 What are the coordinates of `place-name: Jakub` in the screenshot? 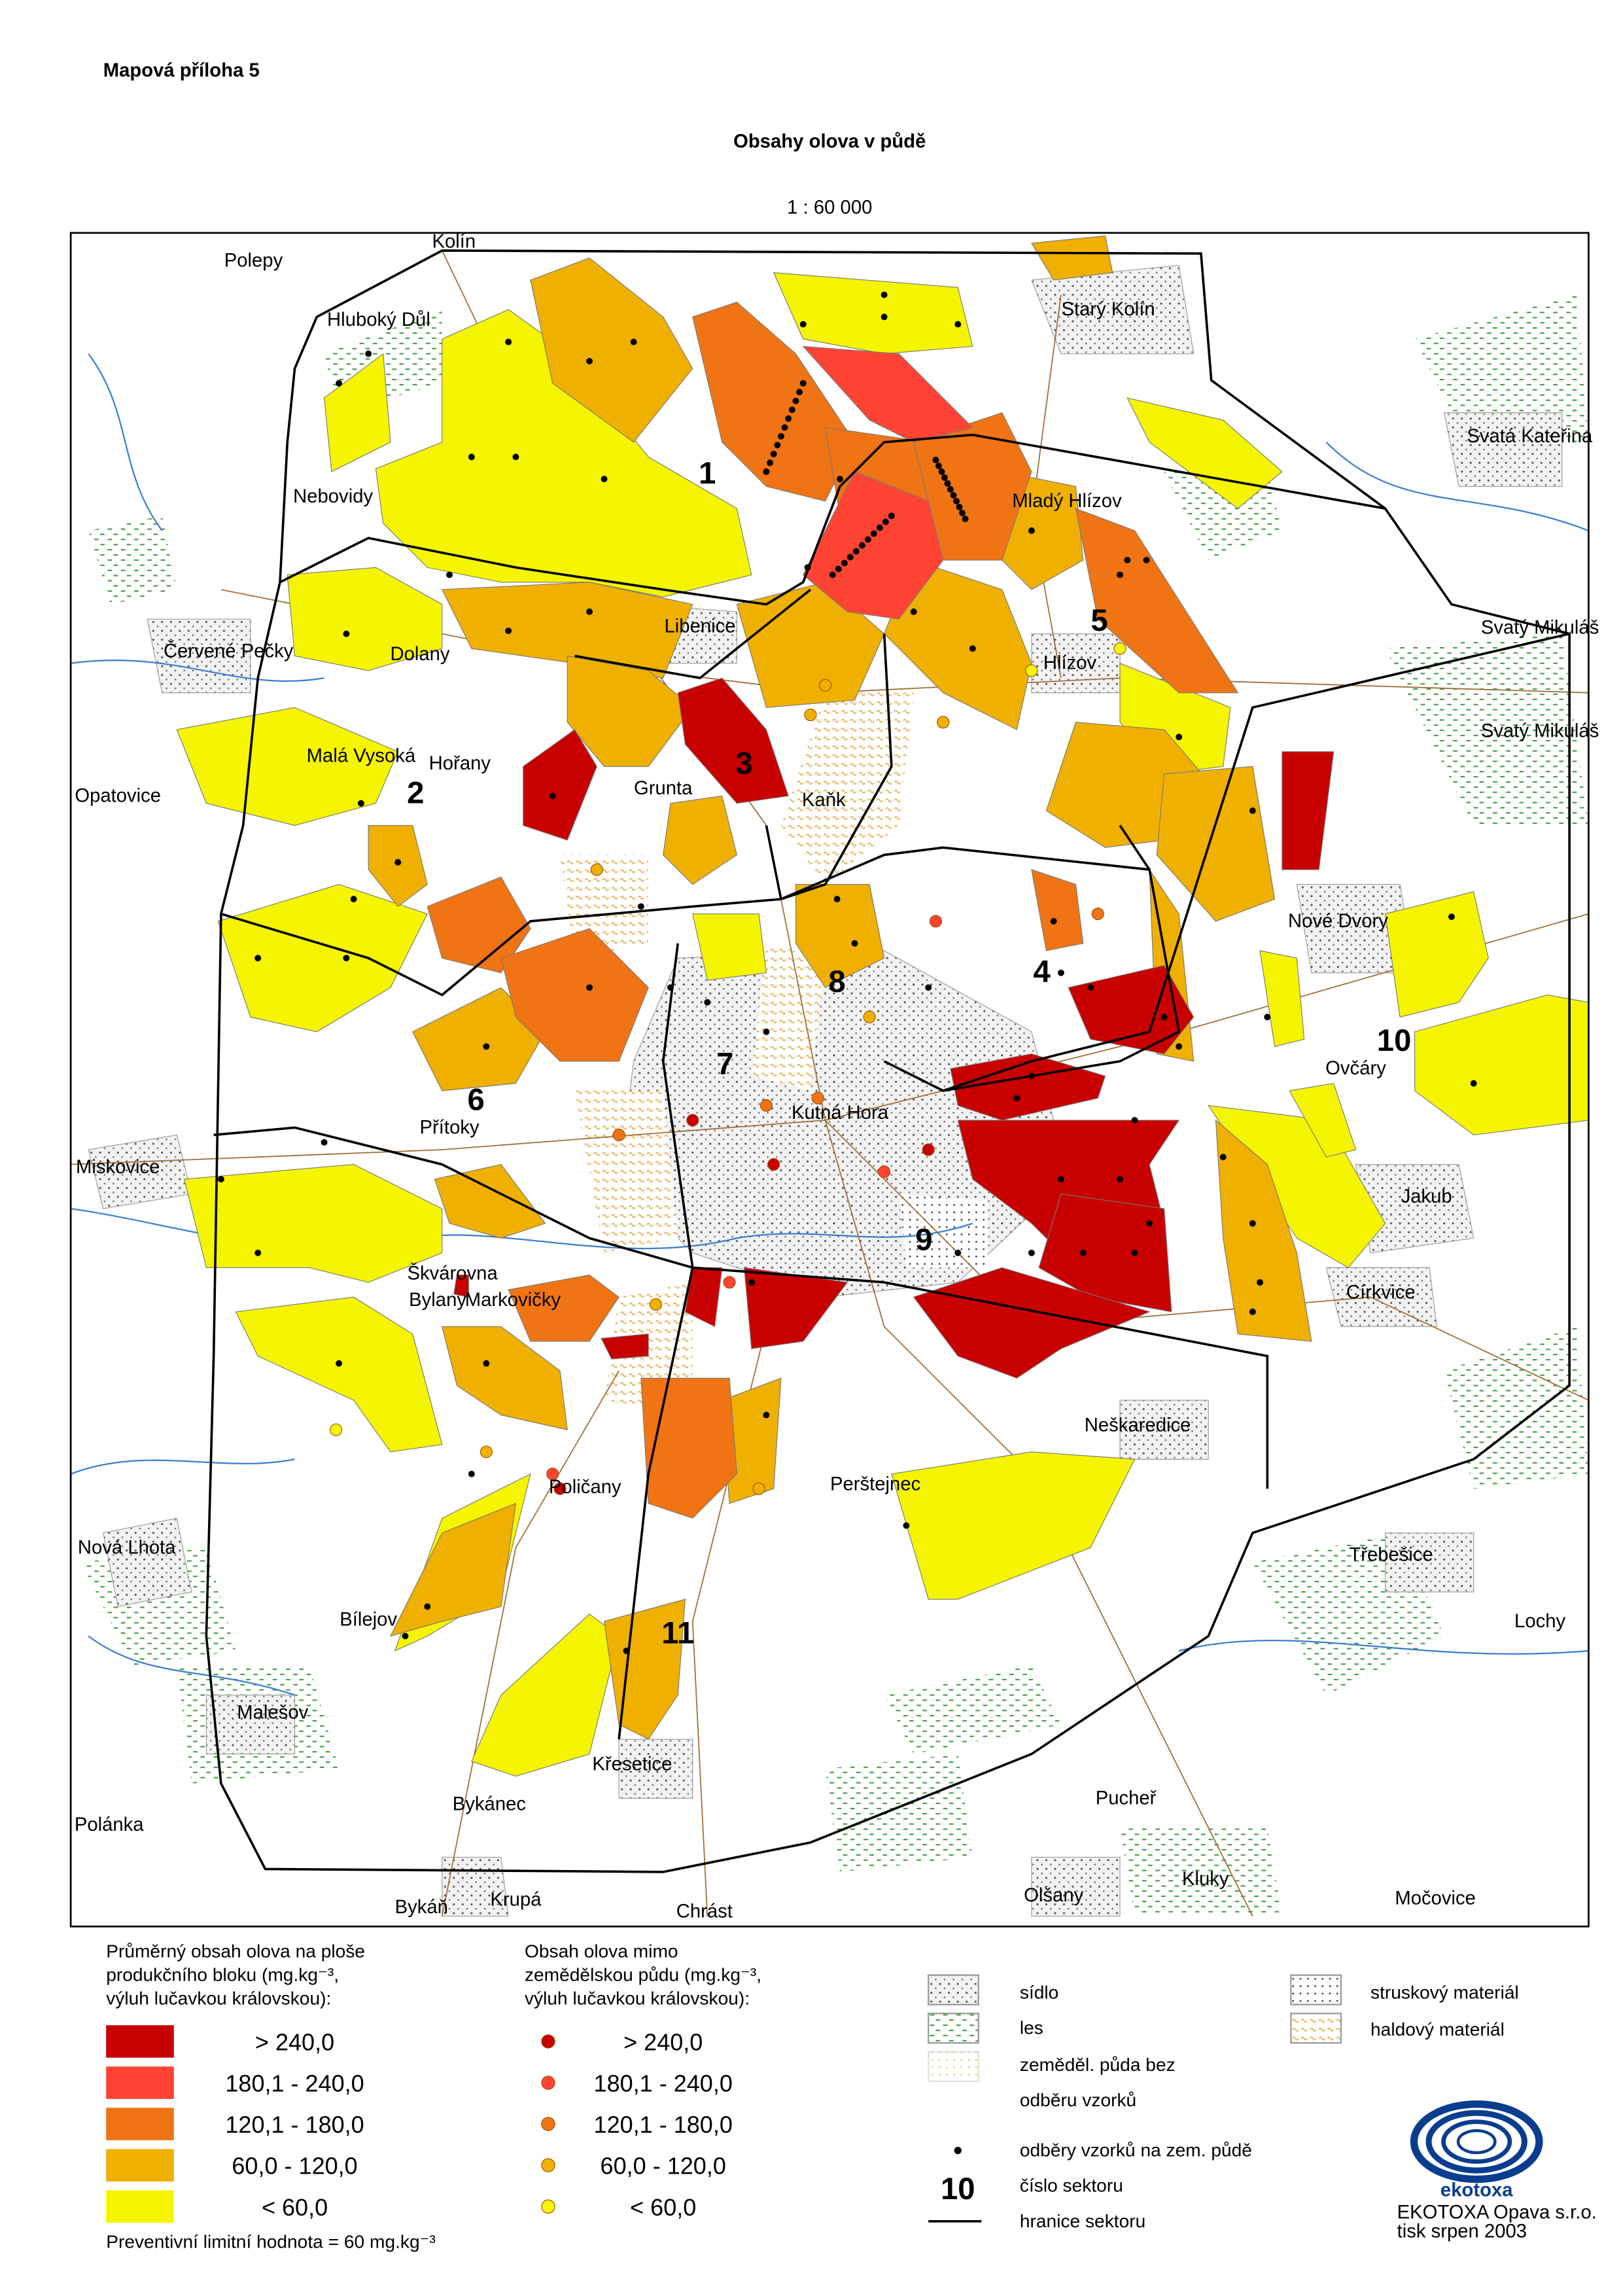 It's located at (1426, 1196).